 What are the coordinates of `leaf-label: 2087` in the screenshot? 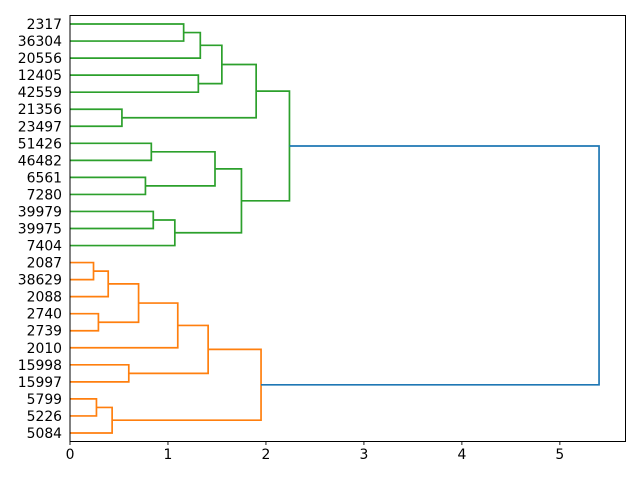 It's located at (44, 264).